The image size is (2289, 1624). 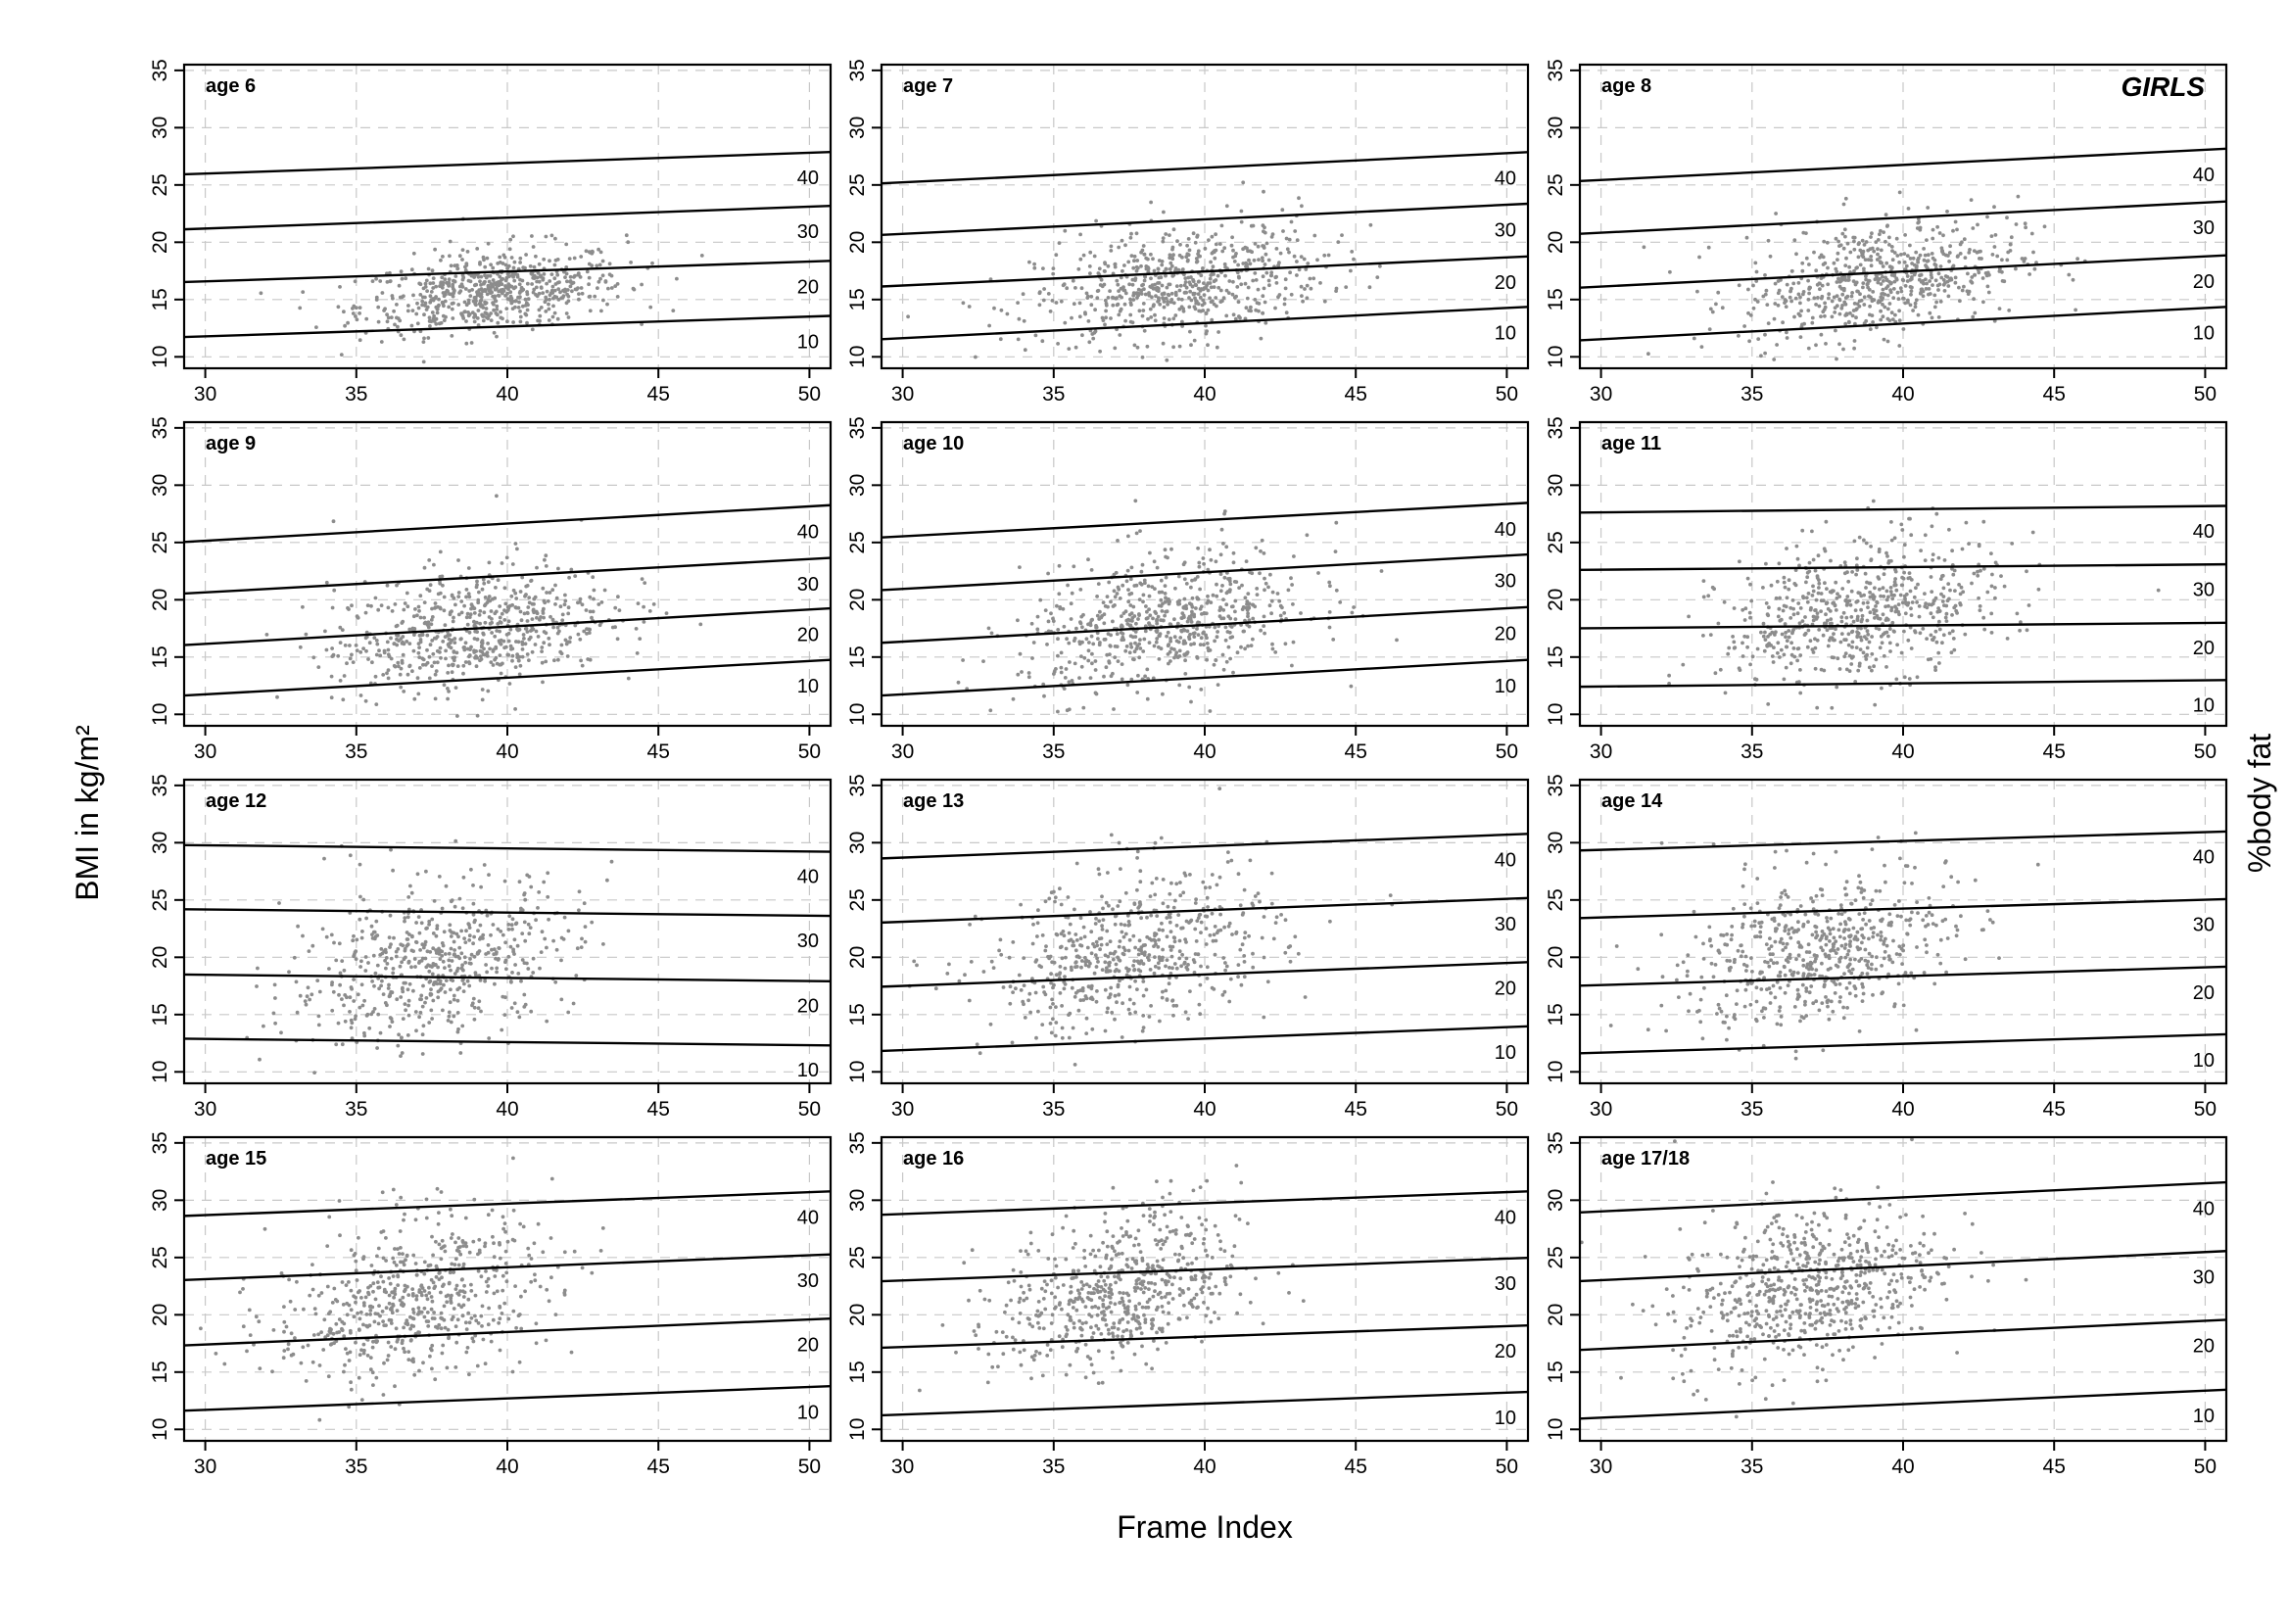 I want to click on fat-line-label: 30, so click(x=2204, y=589).